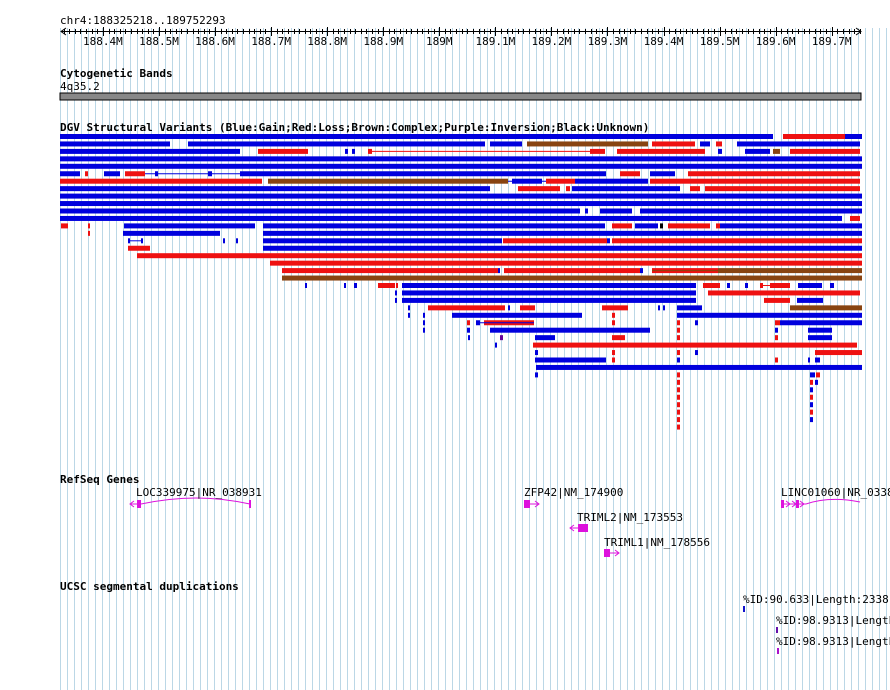 The height and width of the screenshot is (690, 890). I want to click on segdup-label-3: %ID:98.9313|Length:, so click(833, 641).